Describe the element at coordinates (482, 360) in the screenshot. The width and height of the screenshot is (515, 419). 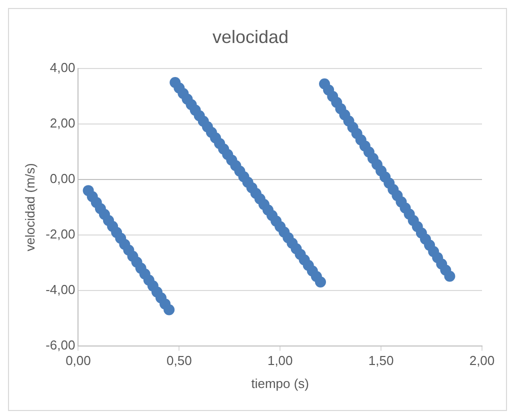
I see `x-tick-label: 2,00` at that location.